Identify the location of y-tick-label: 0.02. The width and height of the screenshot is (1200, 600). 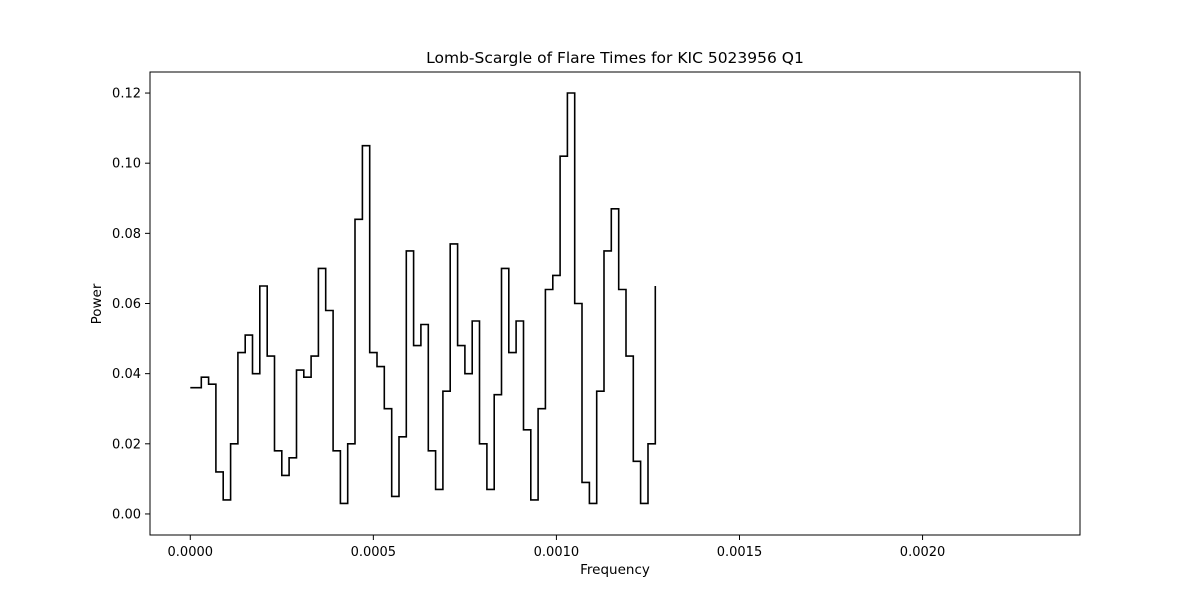
(126, 444).